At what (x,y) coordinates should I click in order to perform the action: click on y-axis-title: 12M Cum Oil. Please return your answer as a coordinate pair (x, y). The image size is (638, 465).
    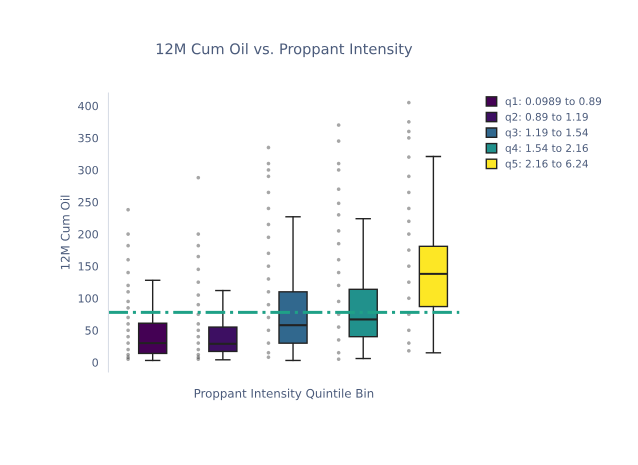
    Looking at the image, I should click on (65, 233).